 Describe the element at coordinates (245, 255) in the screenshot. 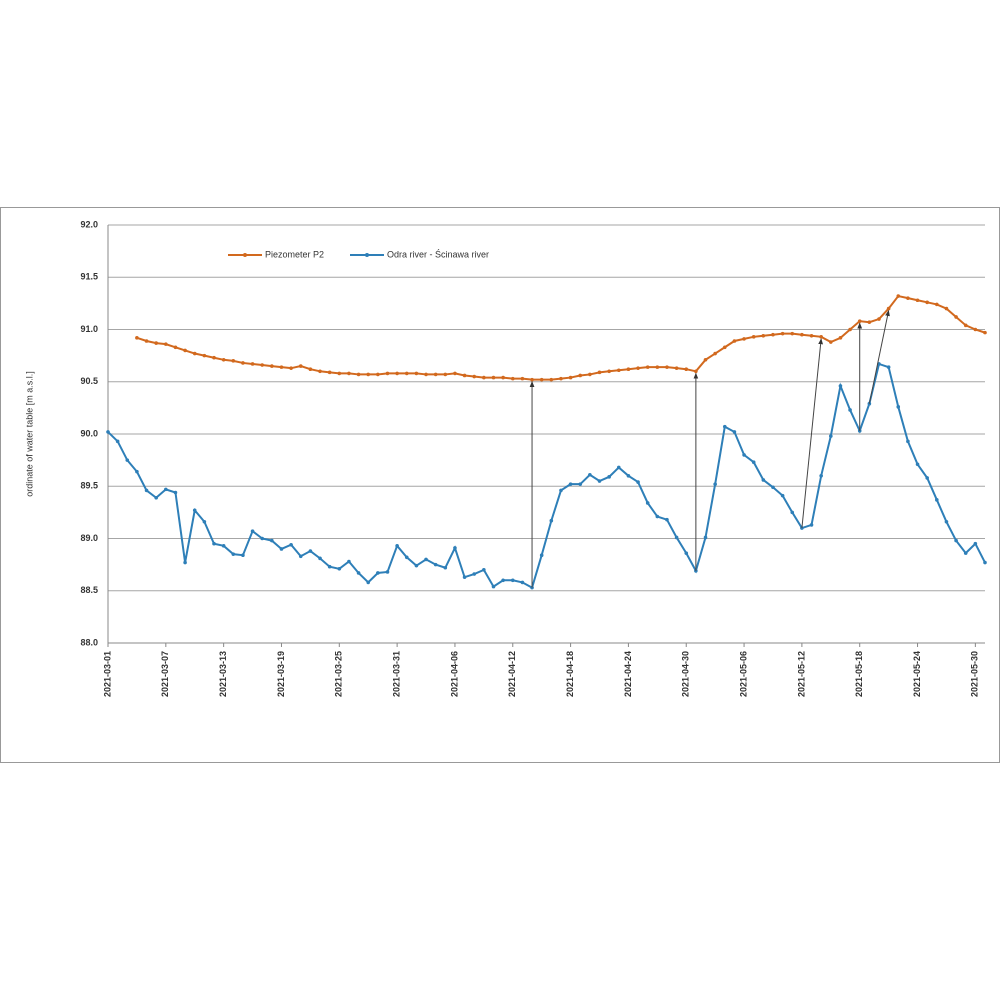

I see `legend-marker` at that location.